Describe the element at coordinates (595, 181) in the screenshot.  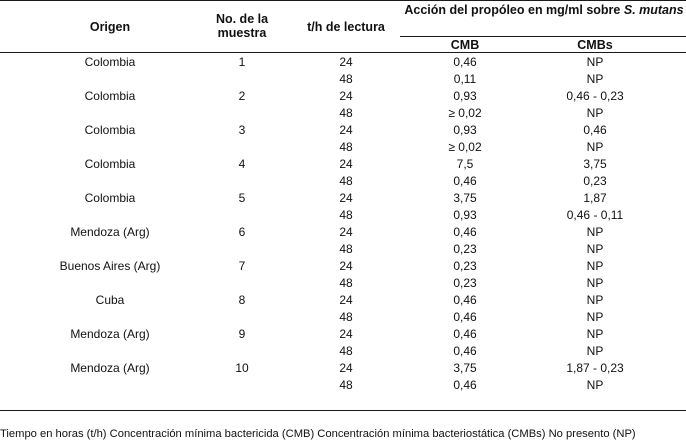
I see `cmbs-value-cell: 0,23` at that location.